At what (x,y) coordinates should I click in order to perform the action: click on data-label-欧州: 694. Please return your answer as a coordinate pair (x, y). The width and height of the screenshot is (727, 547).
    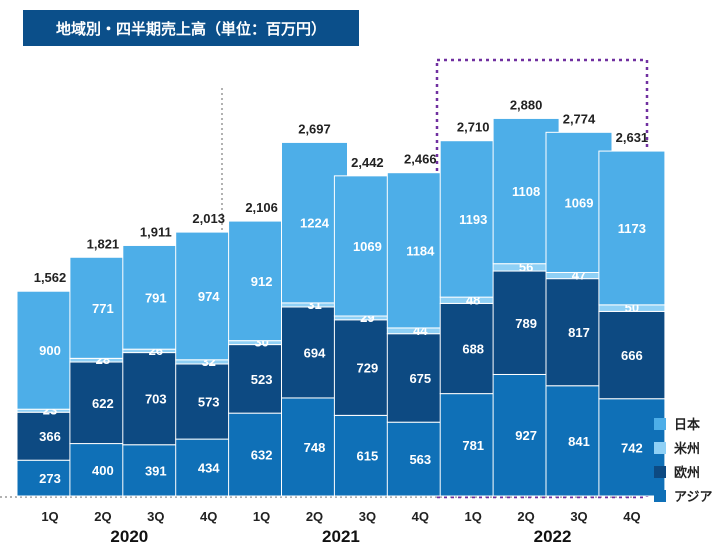
    Looking at the image, I should click on (315, 352).